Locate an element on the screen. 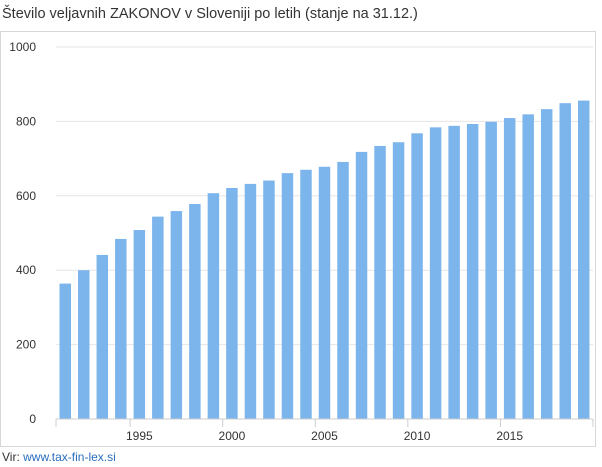 The image size is (602, 467). x-tick-label: 2010 is located at coordinates (417, 436).